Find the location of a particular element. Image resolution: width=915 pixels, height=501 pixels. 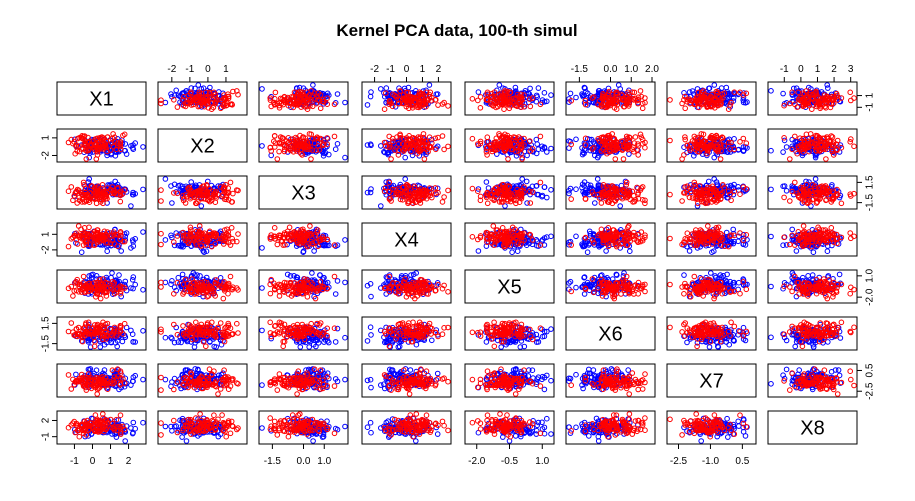

panel-frame is located at coordinates (303, 98).